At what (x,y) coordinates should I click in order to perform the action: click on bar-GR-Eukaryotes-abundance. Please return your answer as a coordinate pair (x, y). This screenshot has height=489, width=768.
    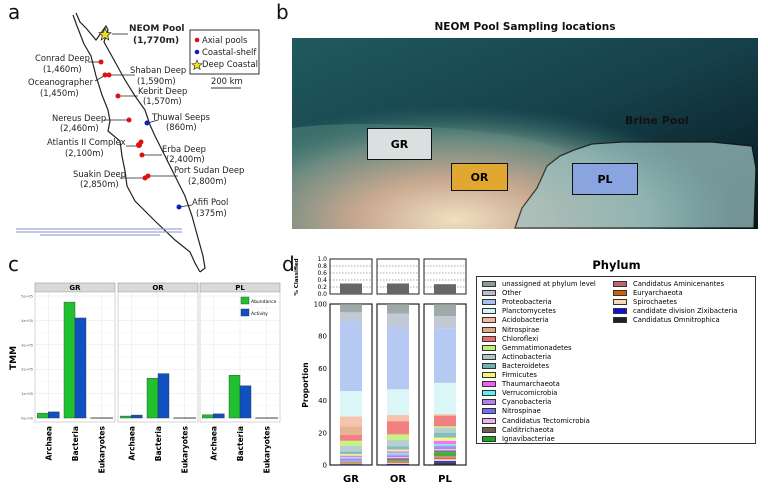
    Looking at the image, I should click on (96, 418).